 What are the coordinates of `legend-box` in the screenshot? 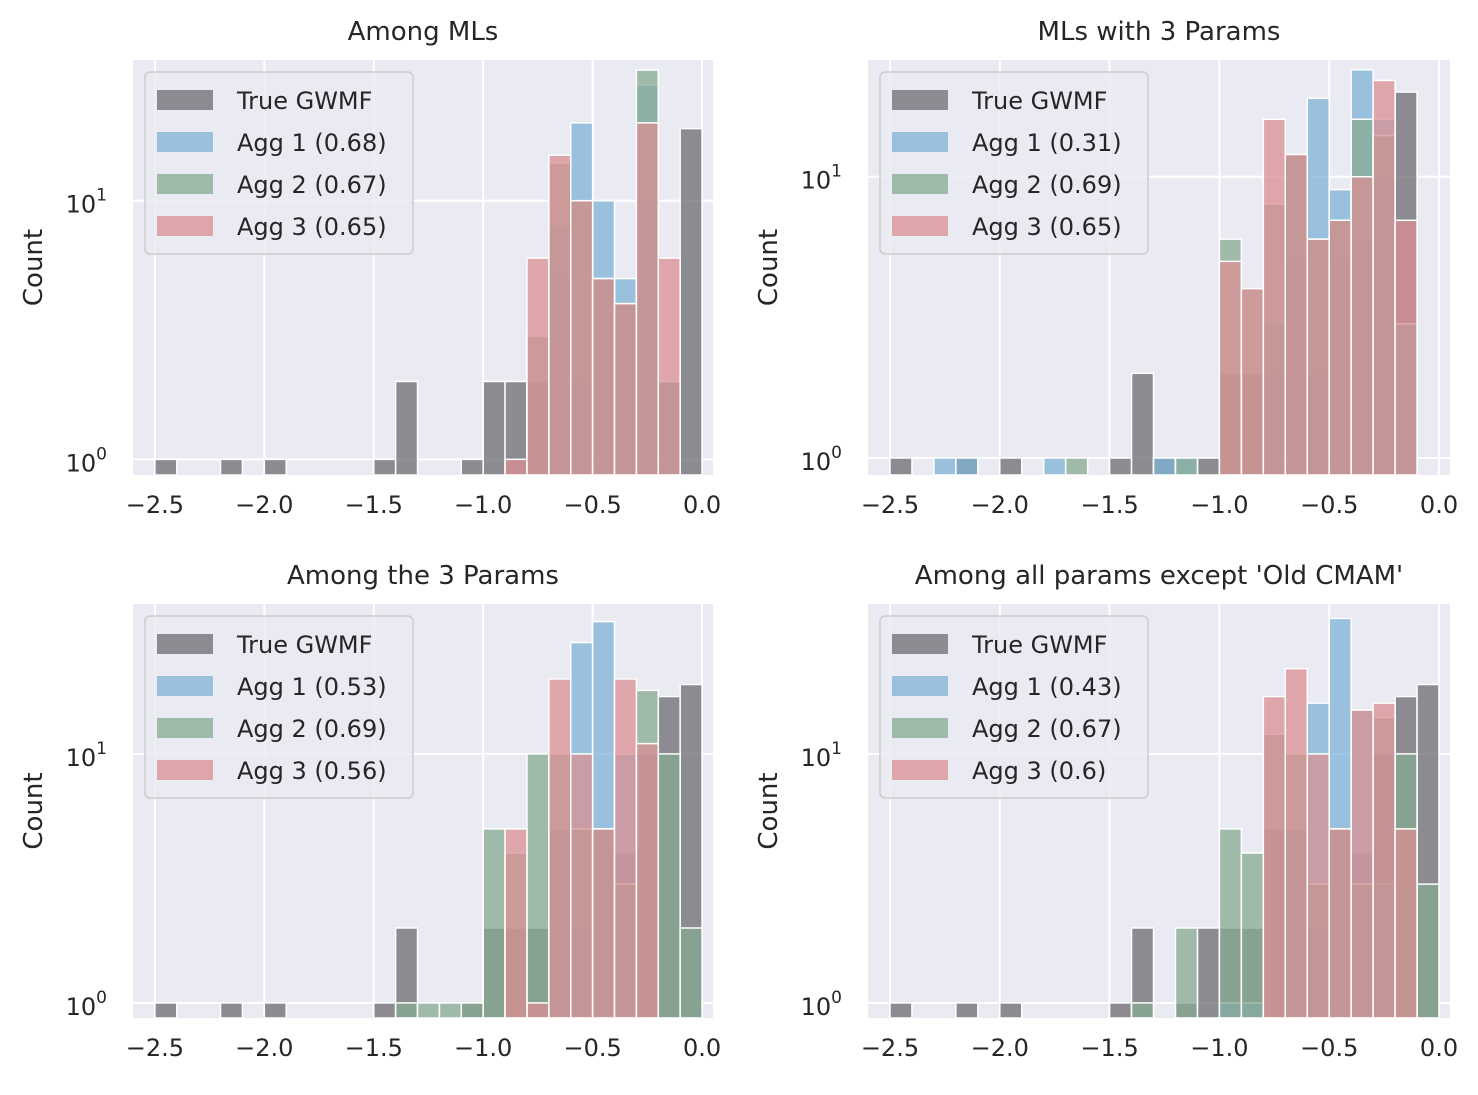 It's located at (1014, 707).